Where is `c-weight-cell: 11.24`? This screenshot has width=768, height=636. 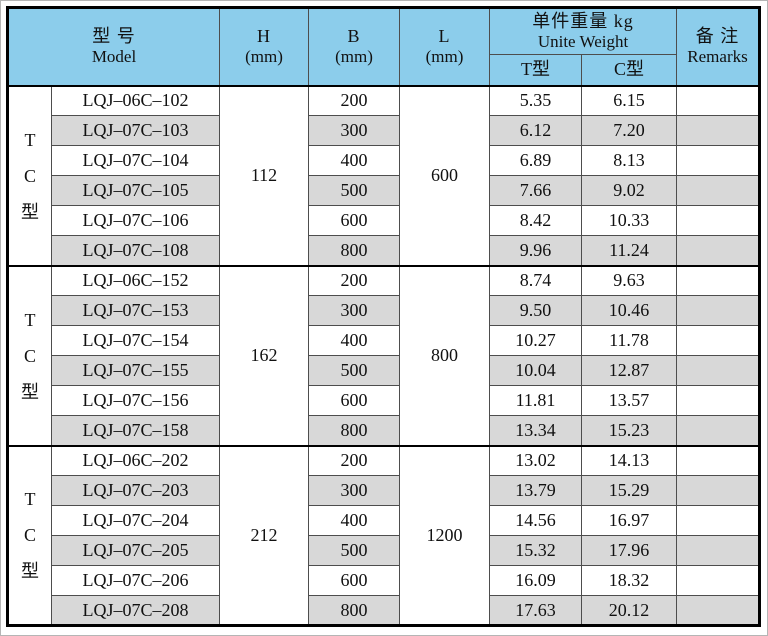
c-weight-cell: 11.24 is located at coordinates (629, 250).